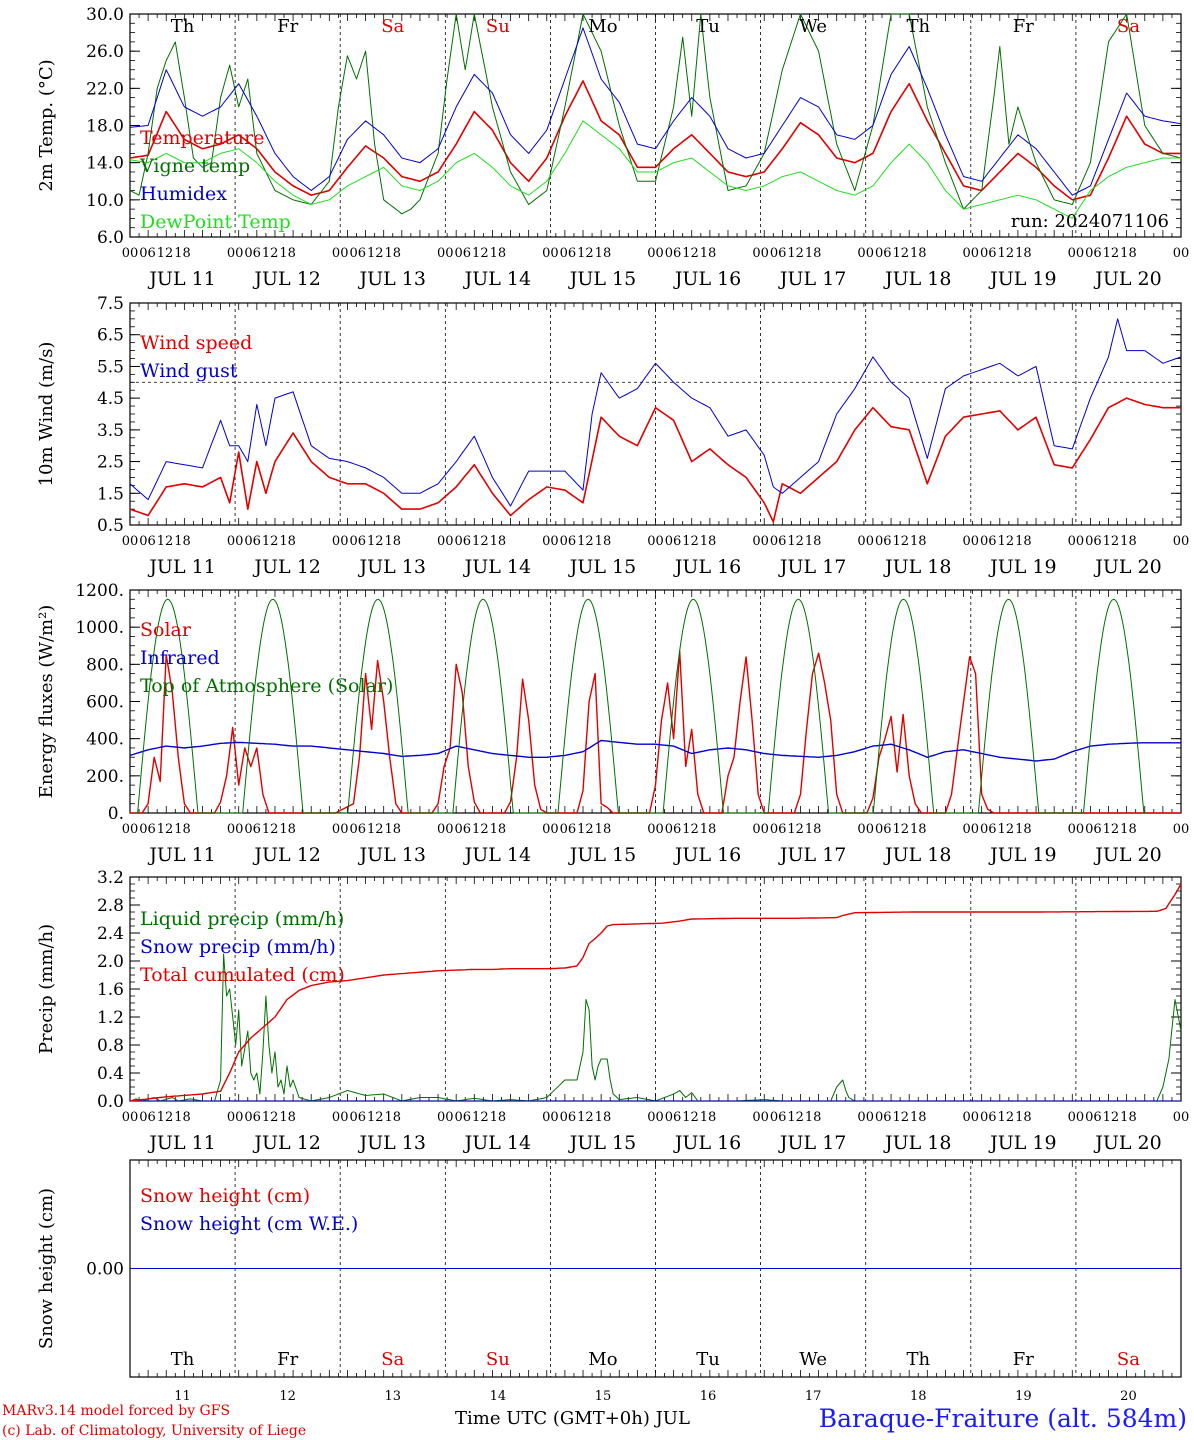 The image size is (1194, 1440). I want to click on date-label: JUL 13, so click(392, 567).